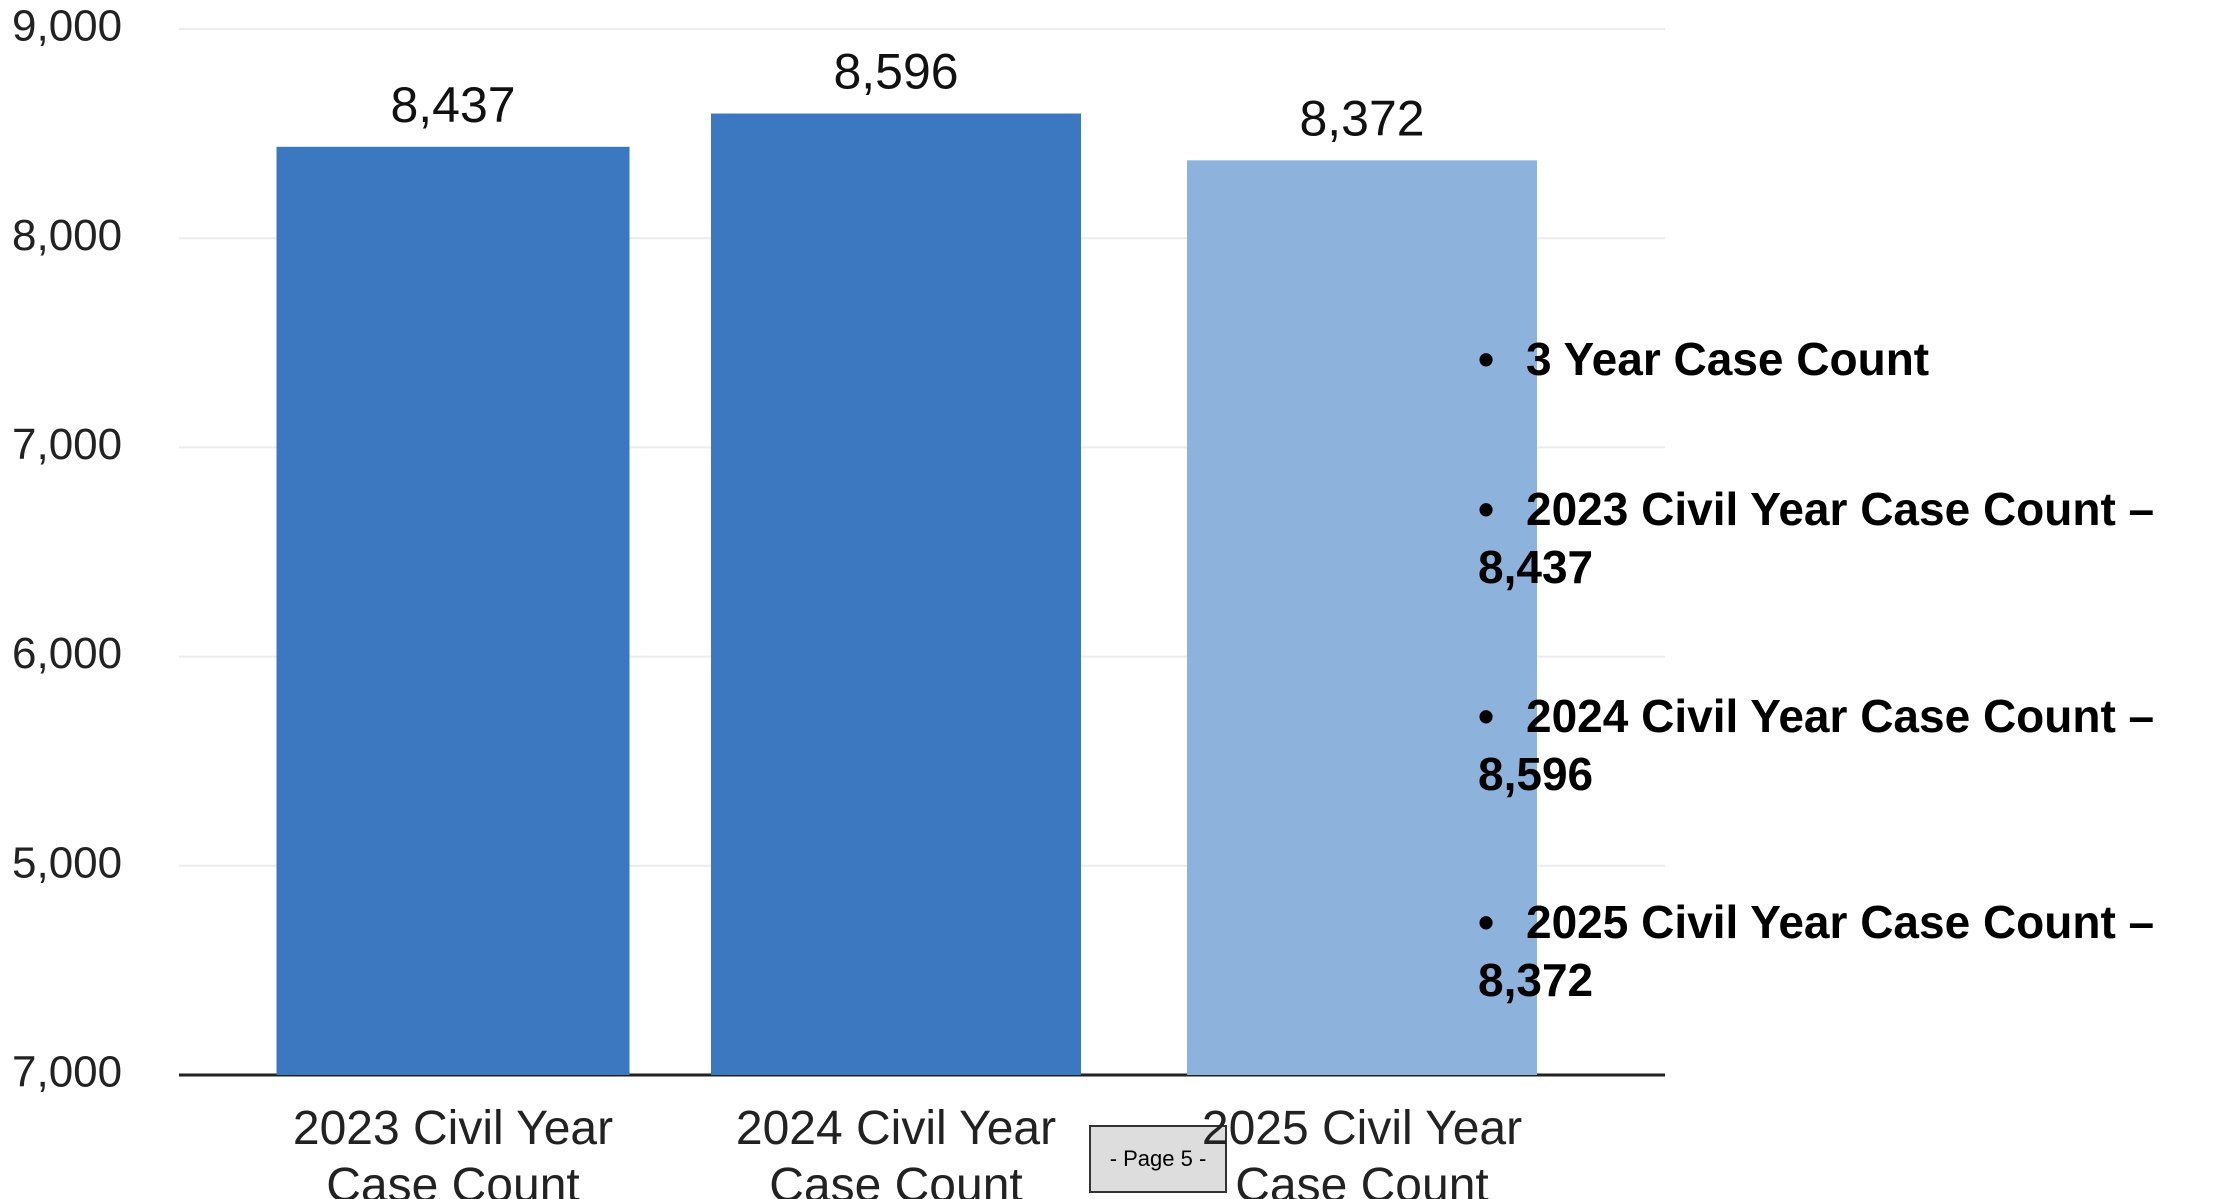 The width and height of the screenshot is (2229, 1199). Describe the element at coordinates (1850, 538) in the screenshot. I see `note-bullet: 2023 Civil Year Case Count – 8,437` at that location.